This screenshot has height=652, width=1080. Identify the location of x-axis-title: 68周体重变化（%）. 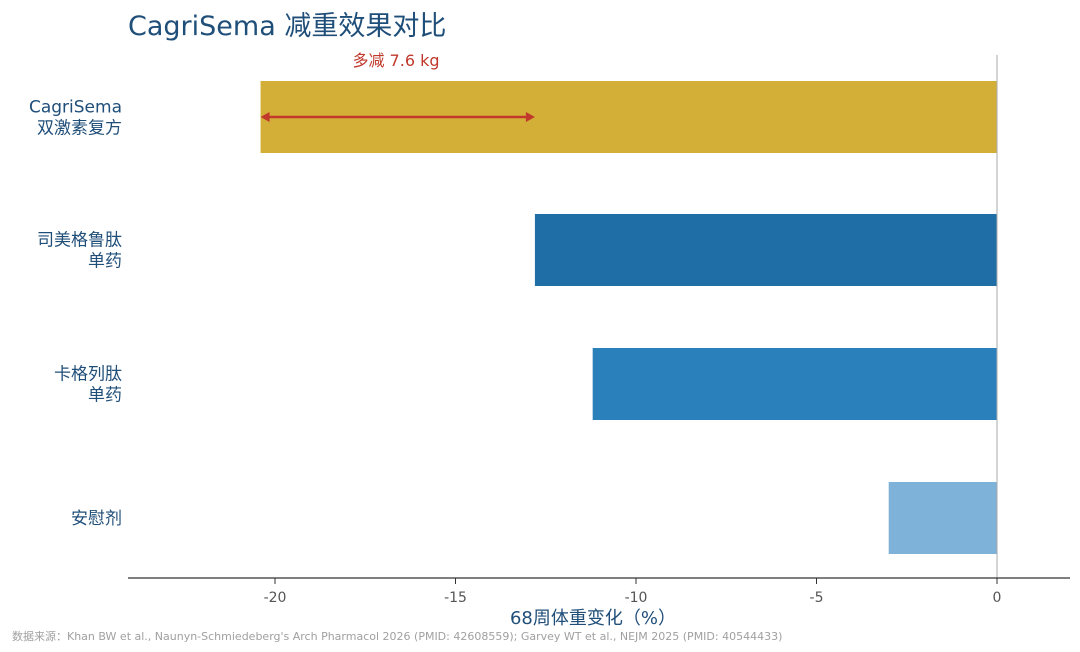
(593, 618).